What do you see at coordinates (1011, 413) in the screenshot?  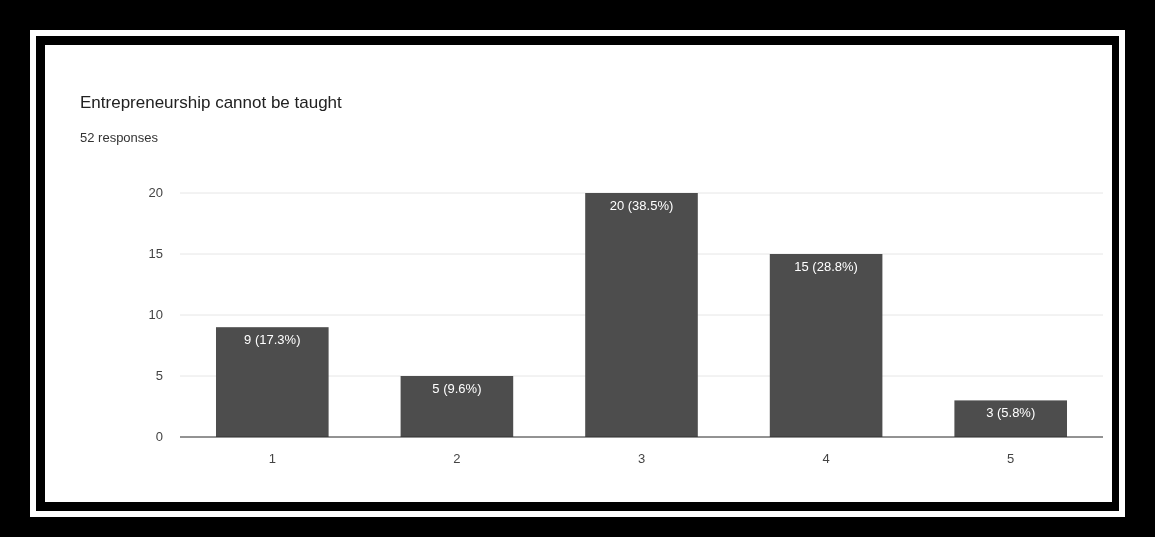 I see `data-label: 3 (5.8%)` at bounding box center [1011, 413].